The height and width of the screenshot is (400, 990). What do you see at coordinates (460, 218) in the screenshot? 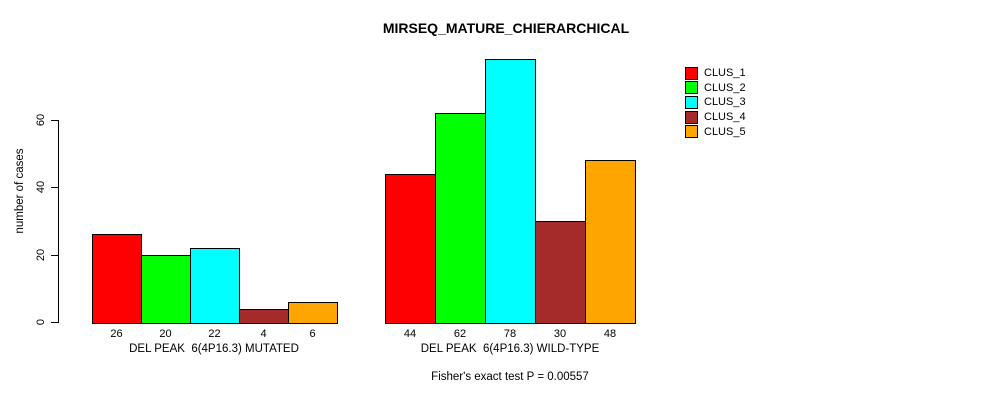
I see `bar-clus_2-group2` at bounding box center [460, 218].